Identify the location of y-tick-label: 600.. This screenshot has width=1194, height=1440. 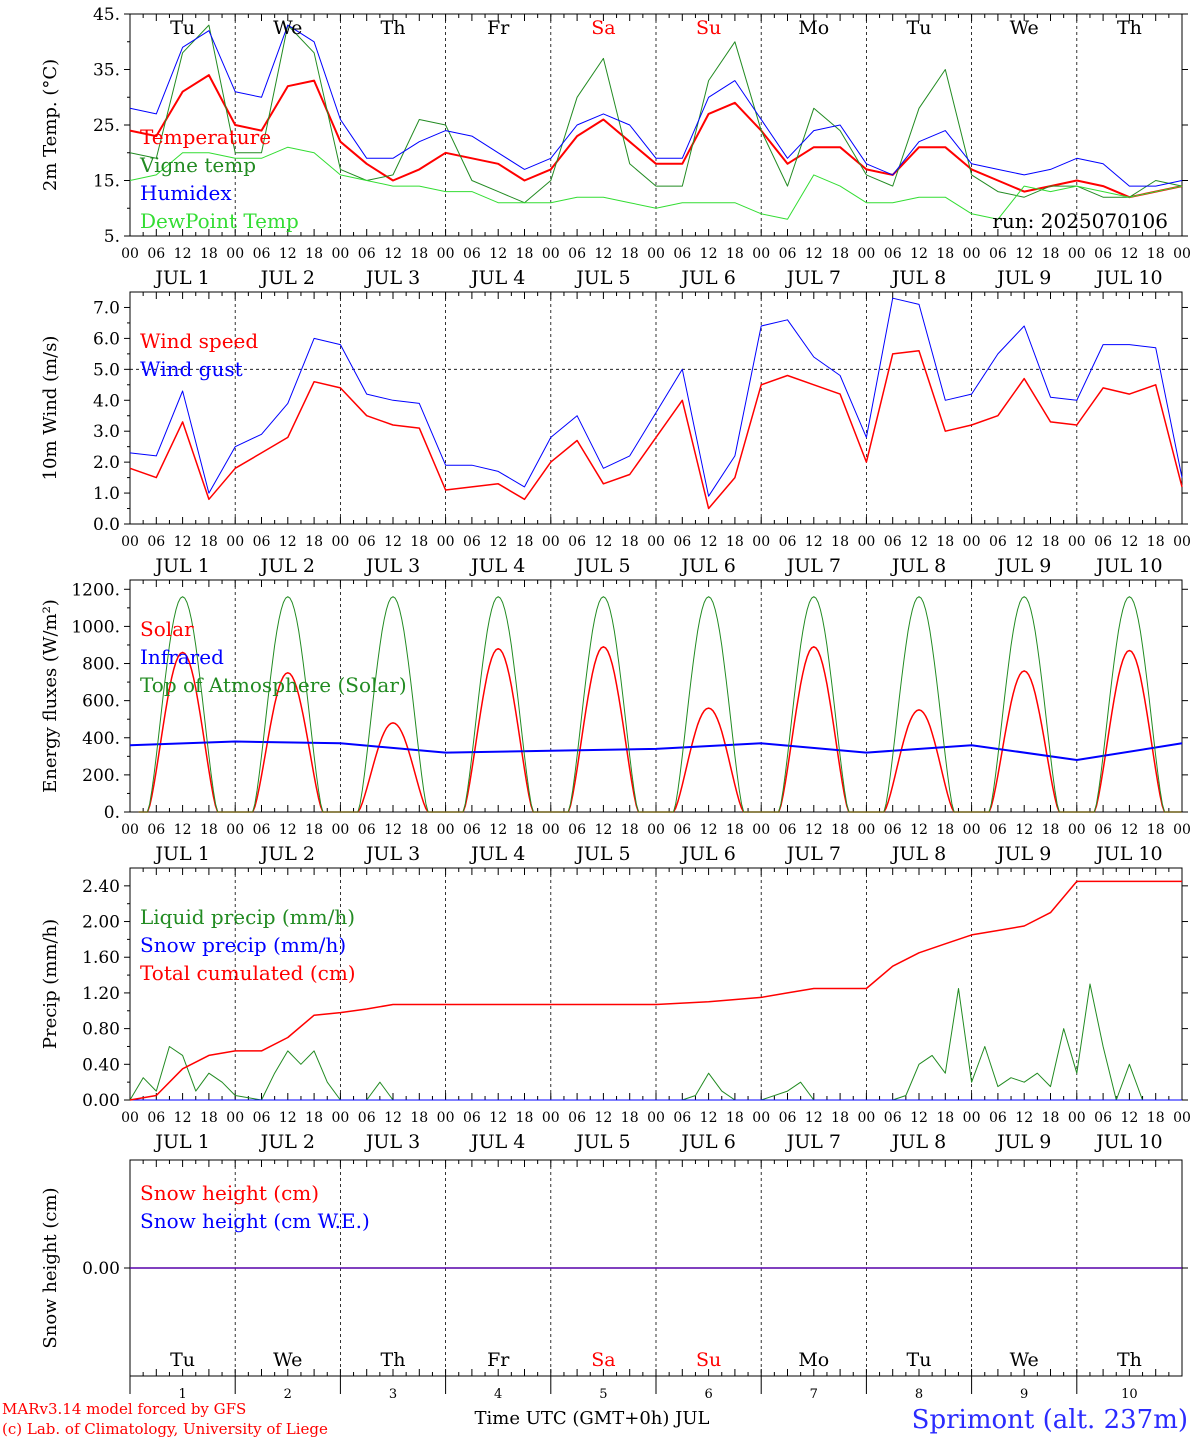
(101, 702).